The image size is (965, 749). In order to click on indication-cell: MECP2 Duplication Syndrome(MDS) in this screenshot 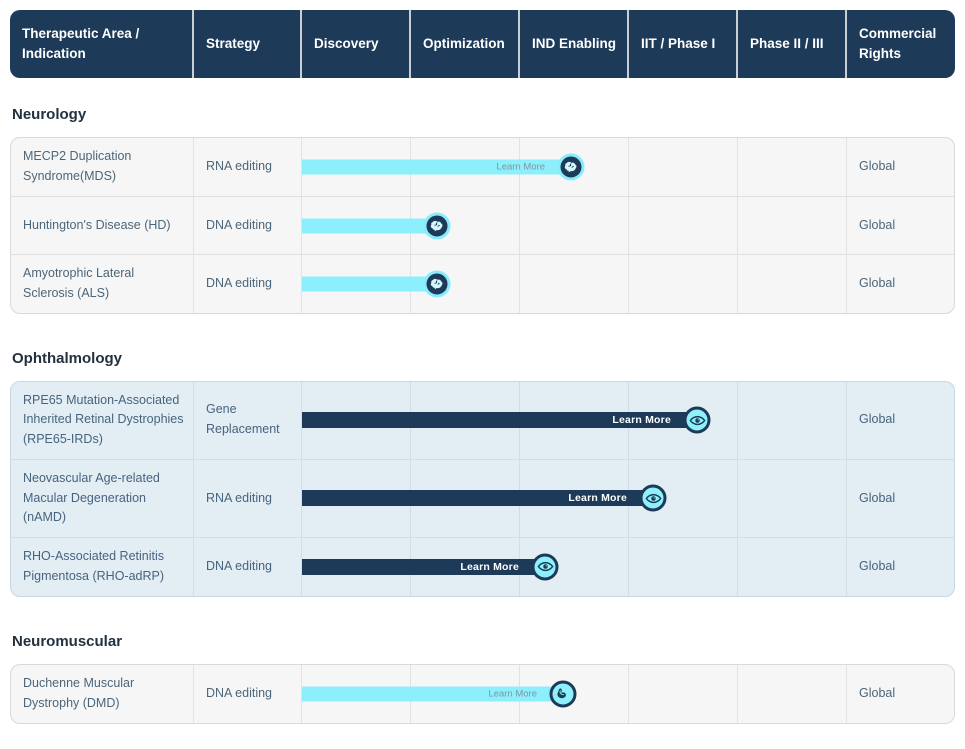, I will do `click(102, 167)`.